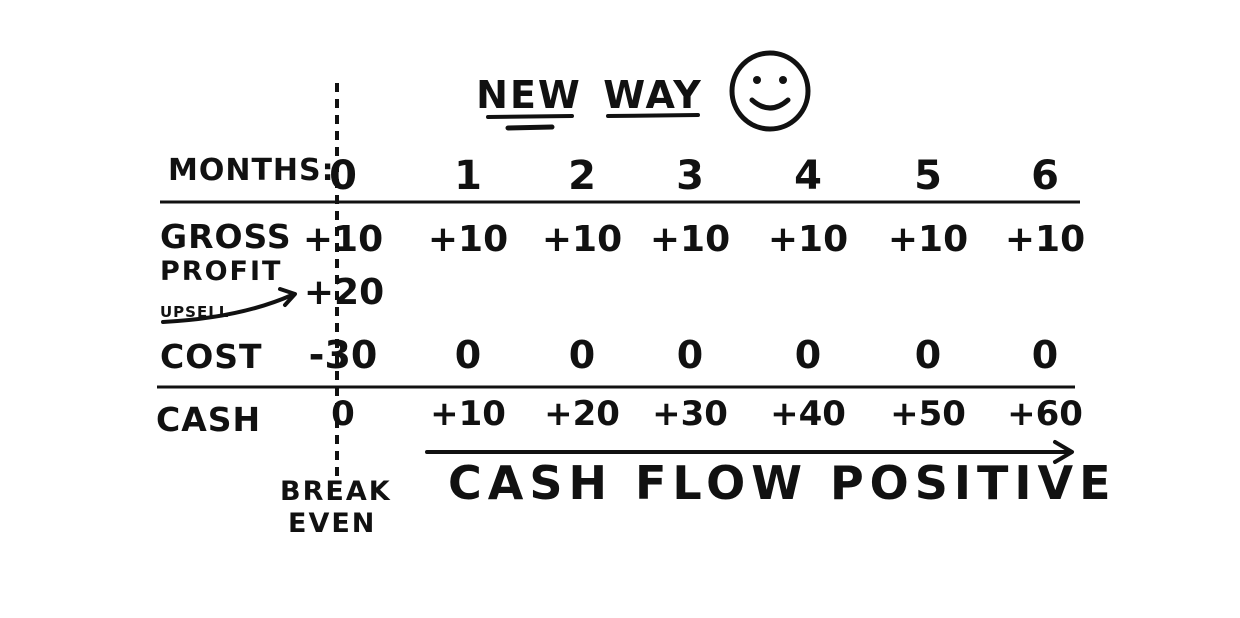  What do you see at coordinates (582, 355) in the screenshot?
I see `cost-value-2: 0` at bounding box center [582, 355].